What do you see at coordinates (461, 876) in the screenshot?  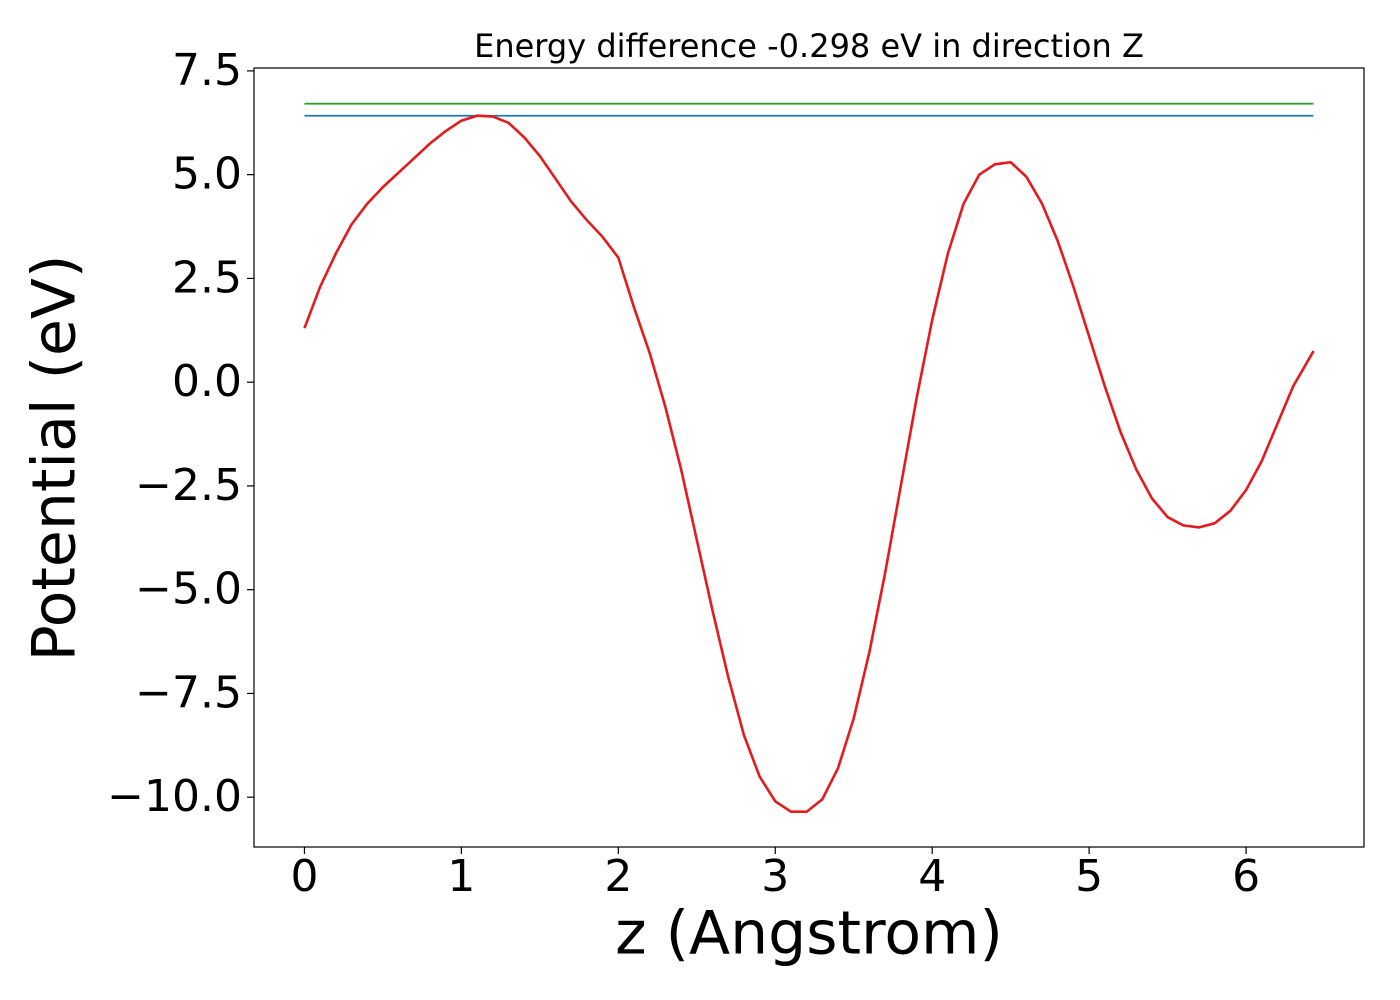 I see `x-tick-label: 1` at bounding box center [461, 876].